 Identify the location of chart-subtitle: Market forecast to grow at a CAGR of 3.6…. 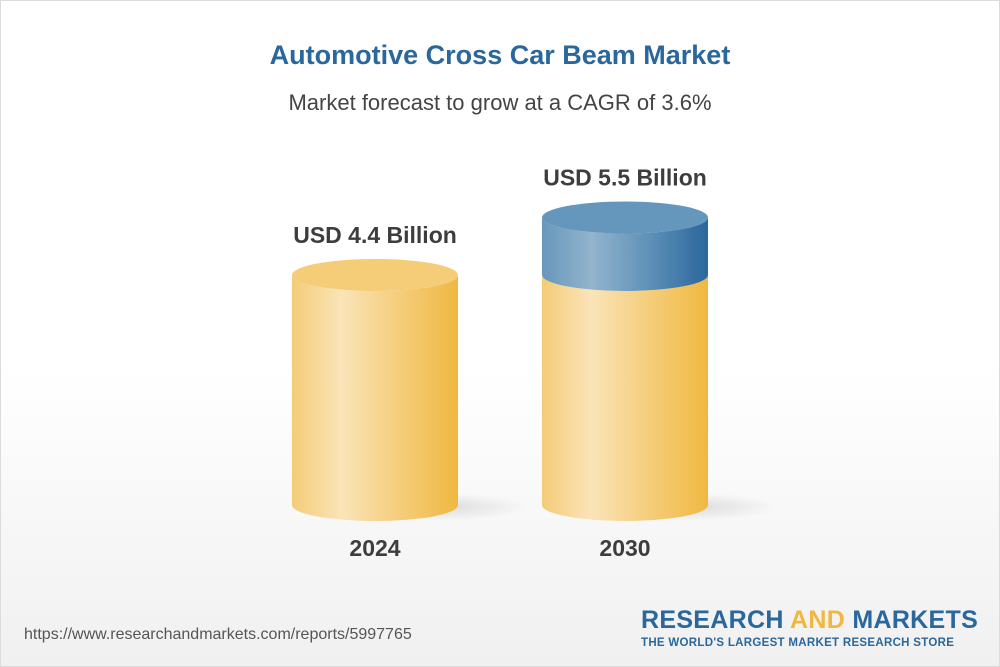
(500, 102).